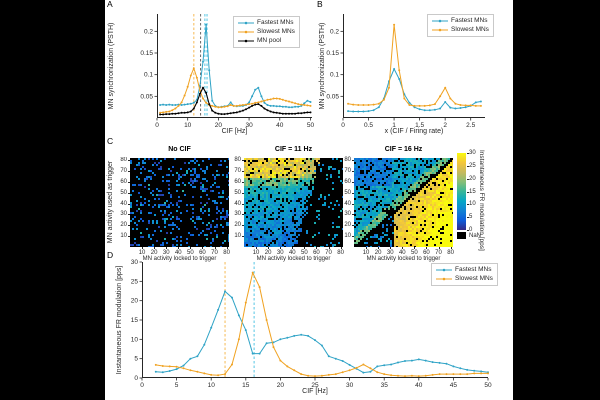 The width and height of the screenshot is (600, 400). Describe the element at coordinates (394, 125) in the screenshot. I see `x-tick-label: 1` at that location.